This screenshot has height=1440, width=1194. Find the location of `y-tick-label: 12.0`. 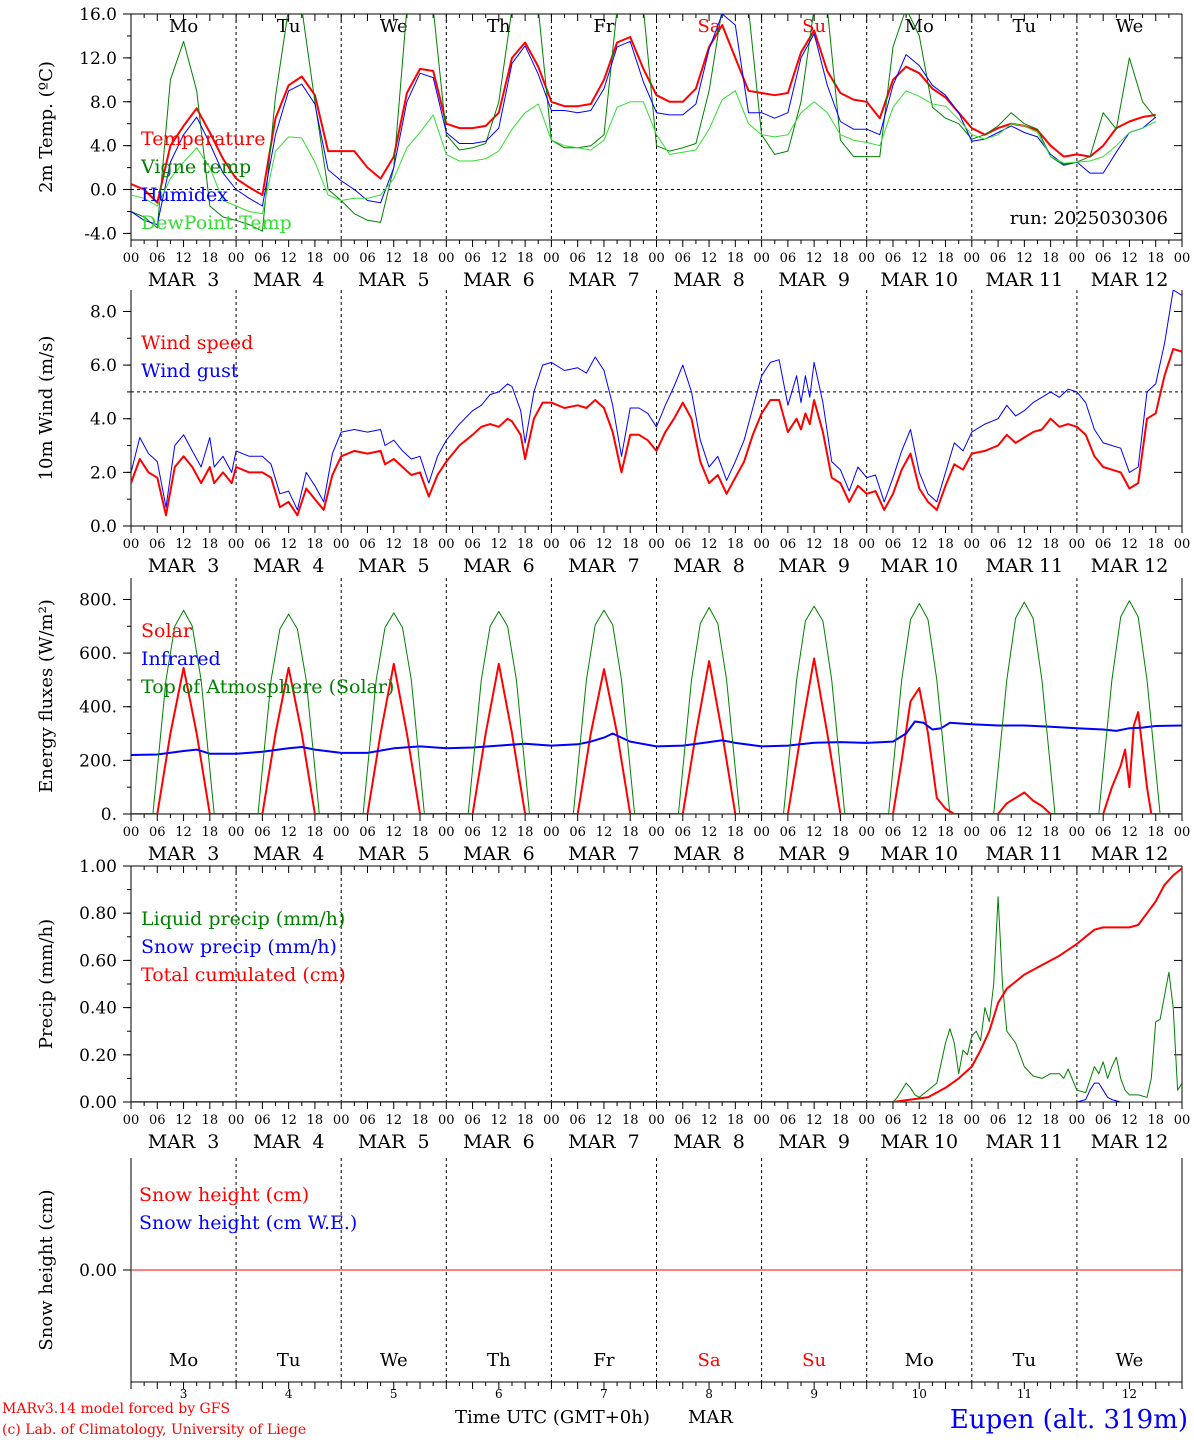

y-tick-label: 12.0 is located at coordinates (98, 59).